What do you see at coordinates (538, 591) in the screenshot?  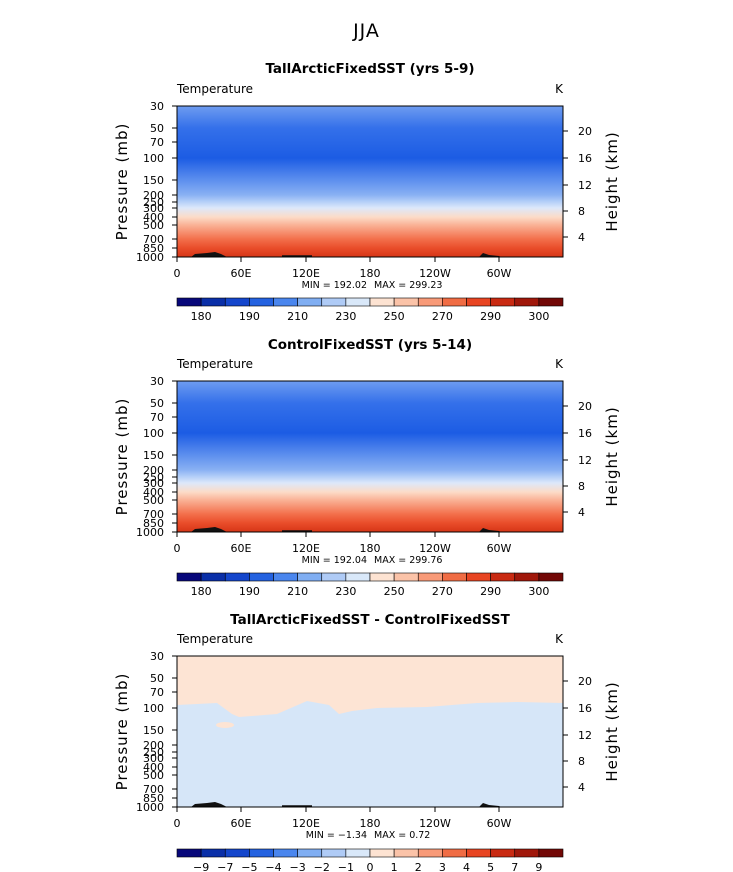 I see `colorbar-label: 300` at bounding box center [538, 591].